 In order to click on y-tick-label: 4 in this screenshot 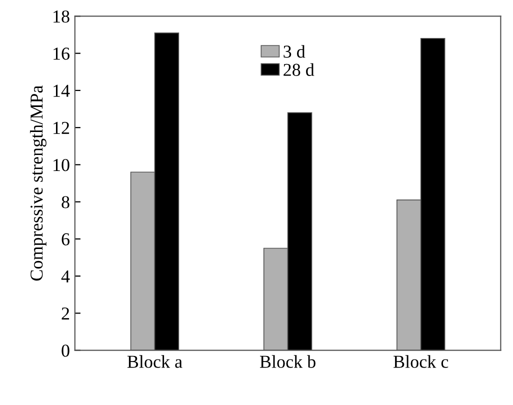, I will do `click(65, 276)`.